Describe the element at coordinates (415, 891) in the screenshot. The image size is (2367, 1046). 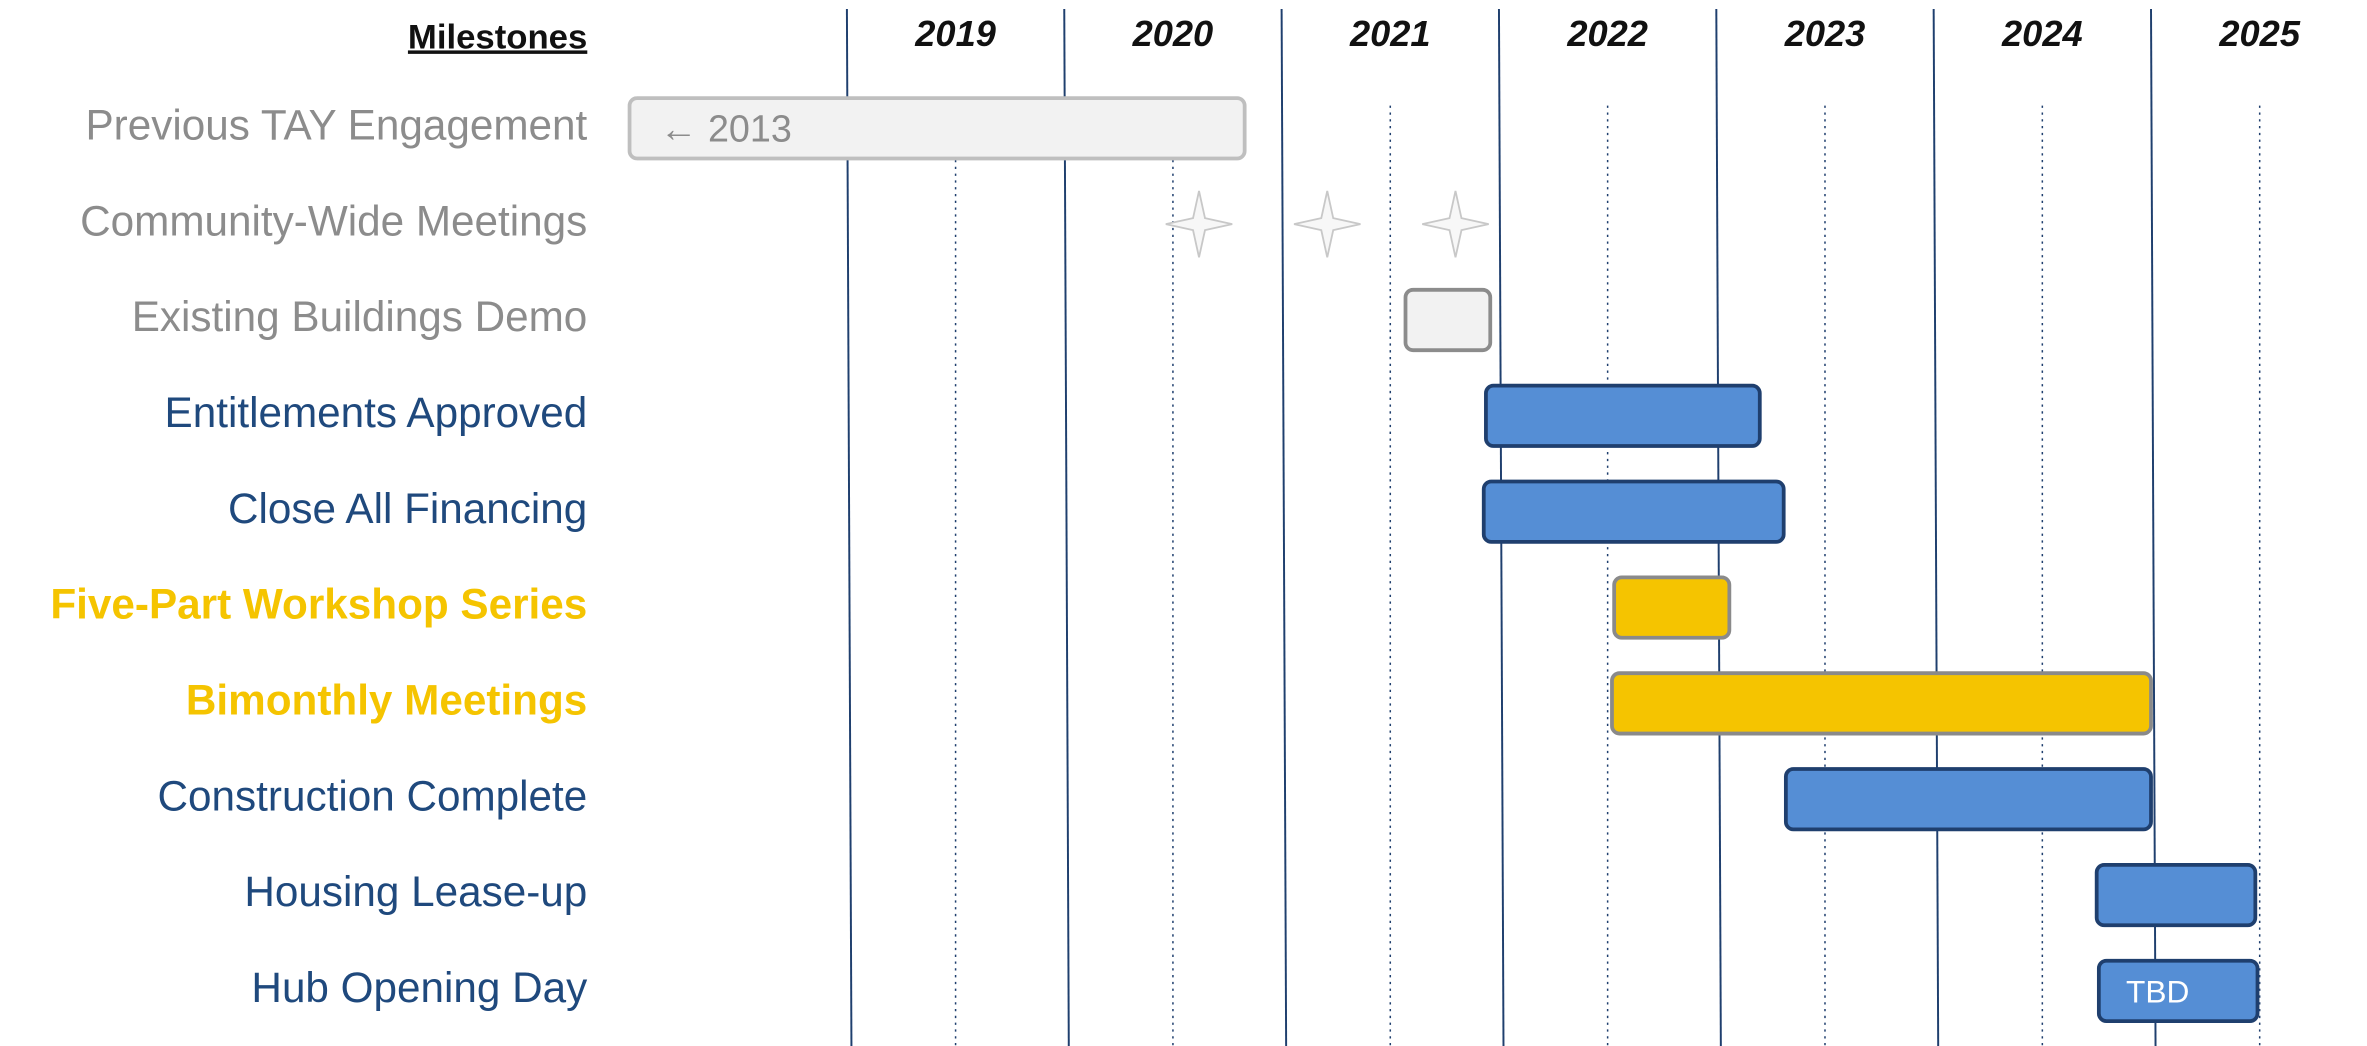
I see `task-label: Housing Lease-up` at that location.